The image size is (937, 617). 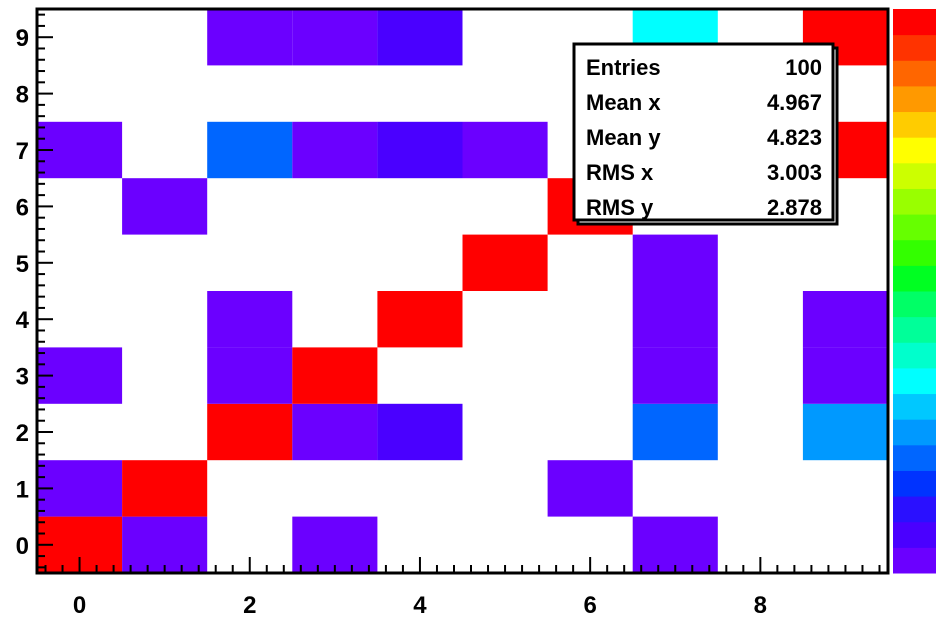 I want to click on x-tick-label: 2, so click(x=249, y=604).